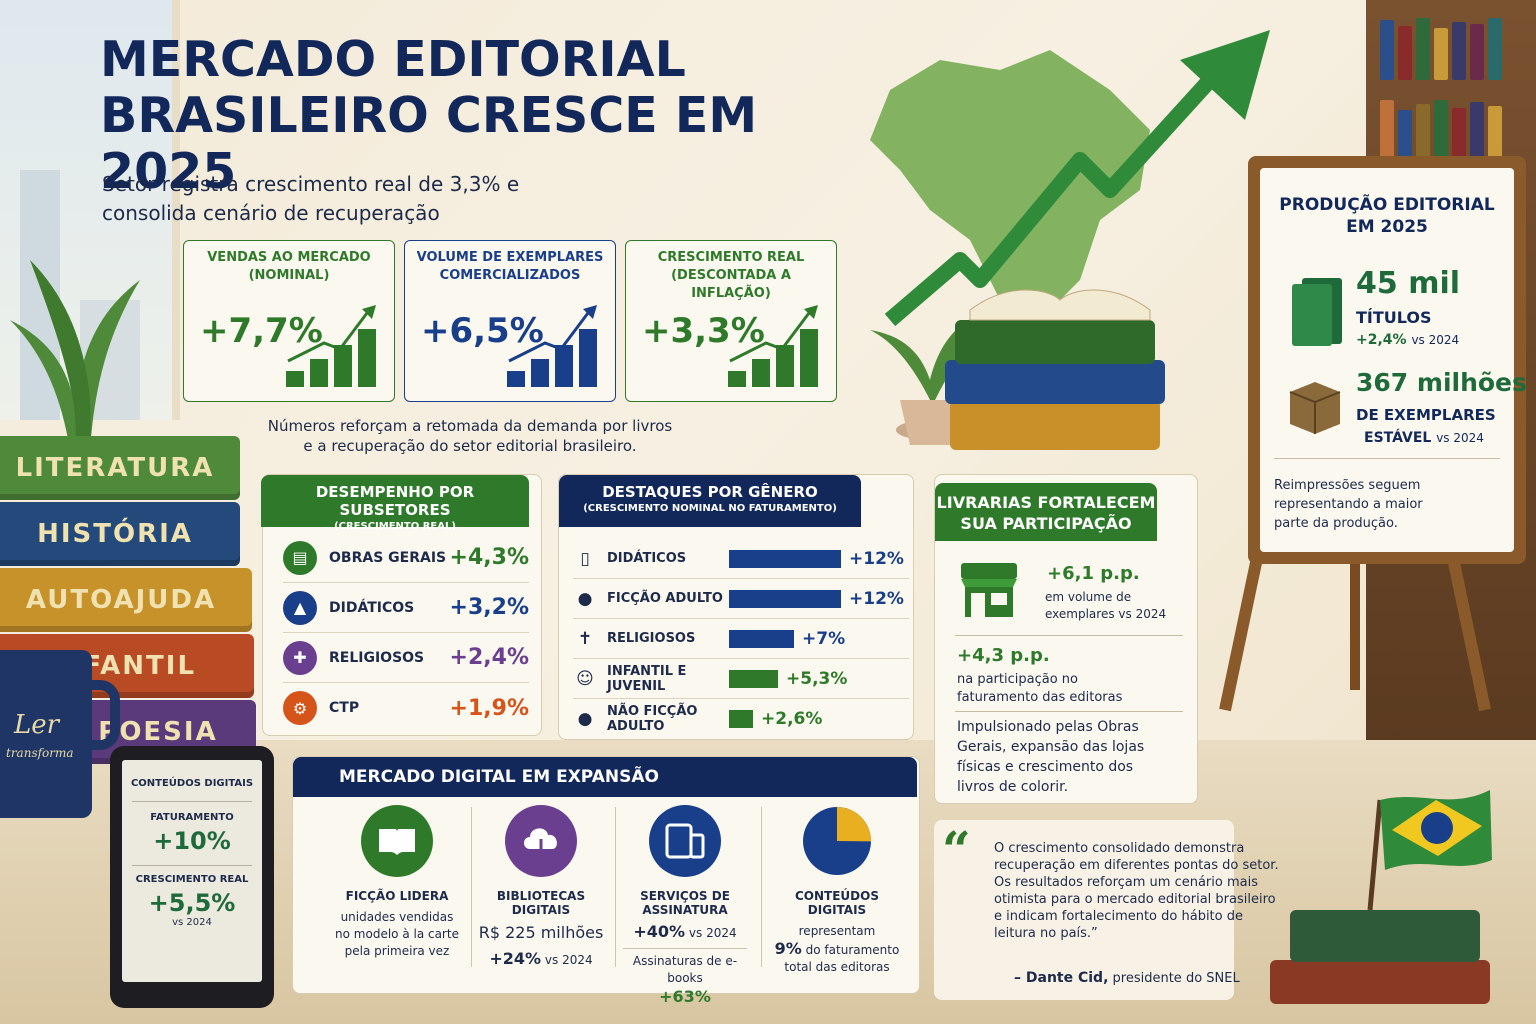 The image size is (1536, 1024). Describe the element at coordinates (541, 903) in the screenshot. I see `digital-col-title: BIBLIOTECAS DIGITAIS` at that location.